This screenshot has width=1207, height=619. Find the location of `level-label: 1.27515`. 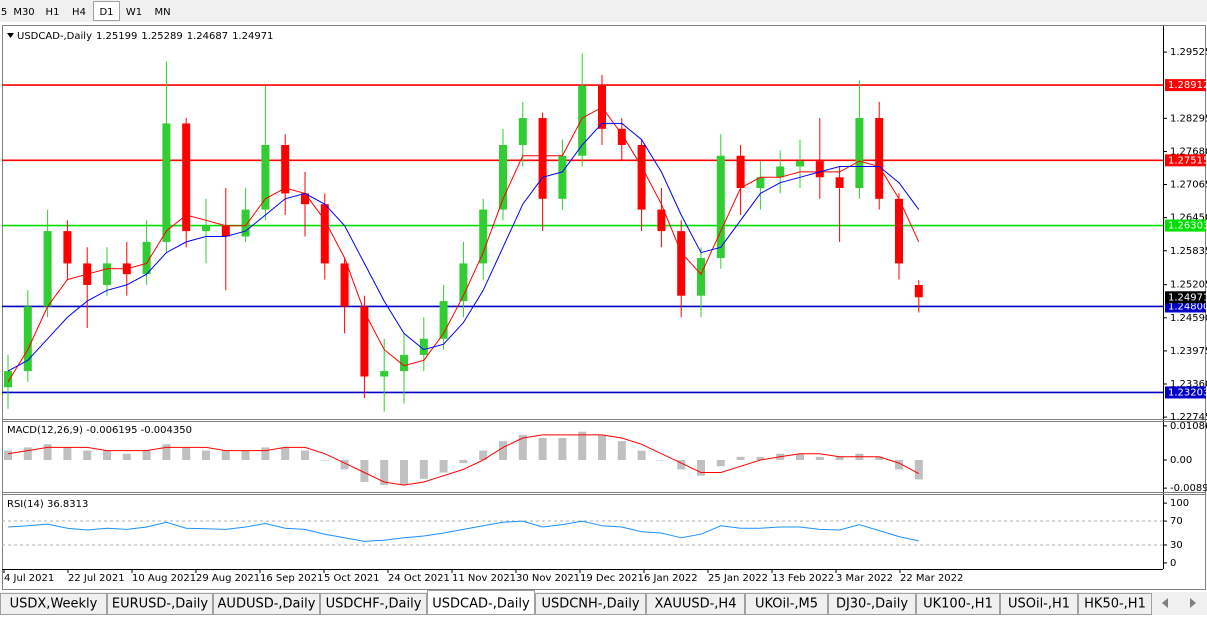

level-label: 1.27515 is located at coordinates (1187, 160).